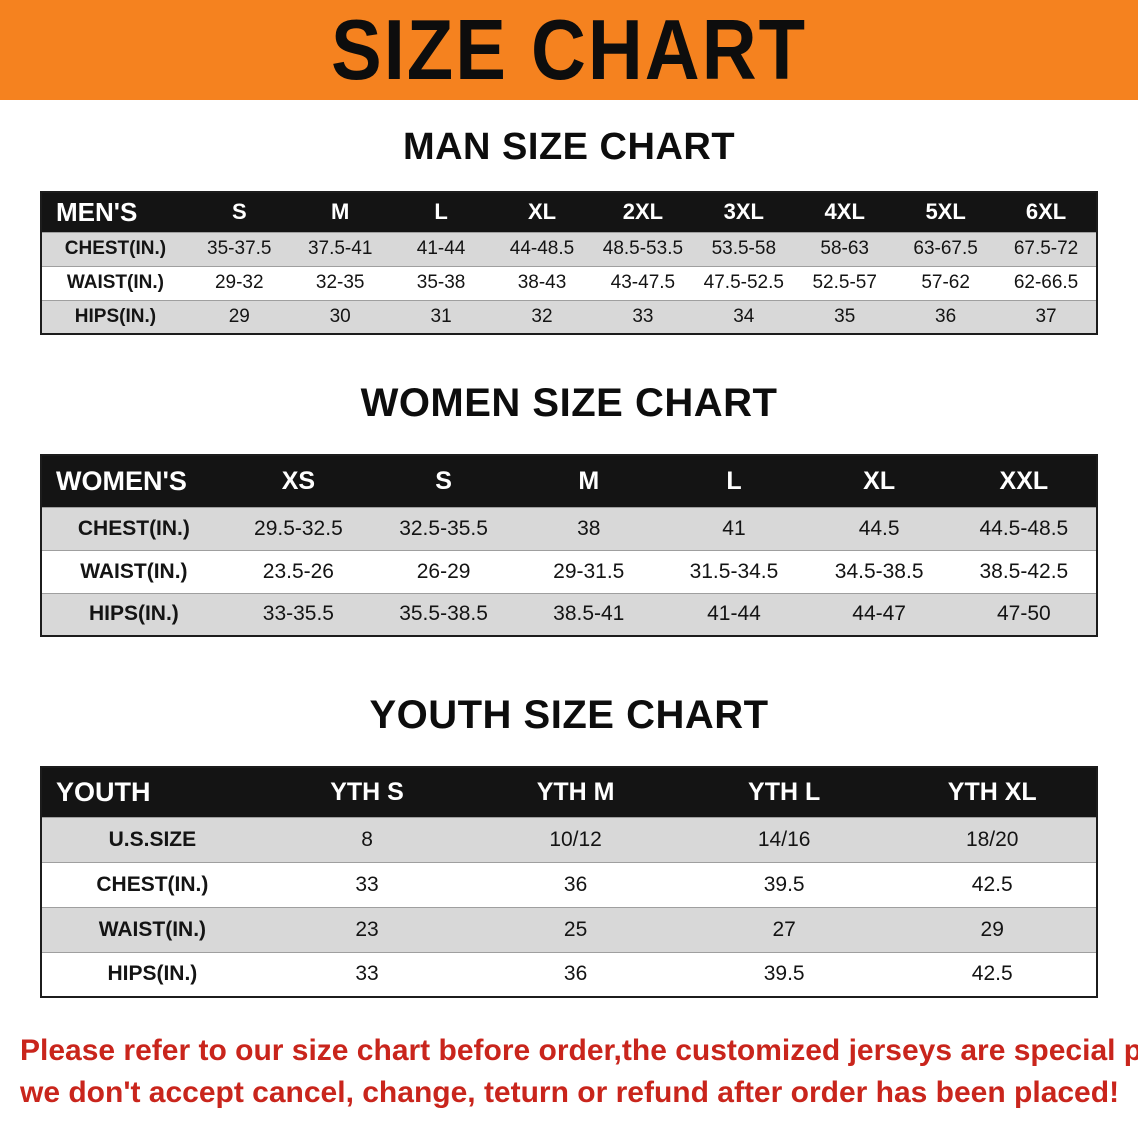 The width and height of the screenshot is (1138, 1132). I want to click on page-title: SIZE CHART, so click(569, 50).